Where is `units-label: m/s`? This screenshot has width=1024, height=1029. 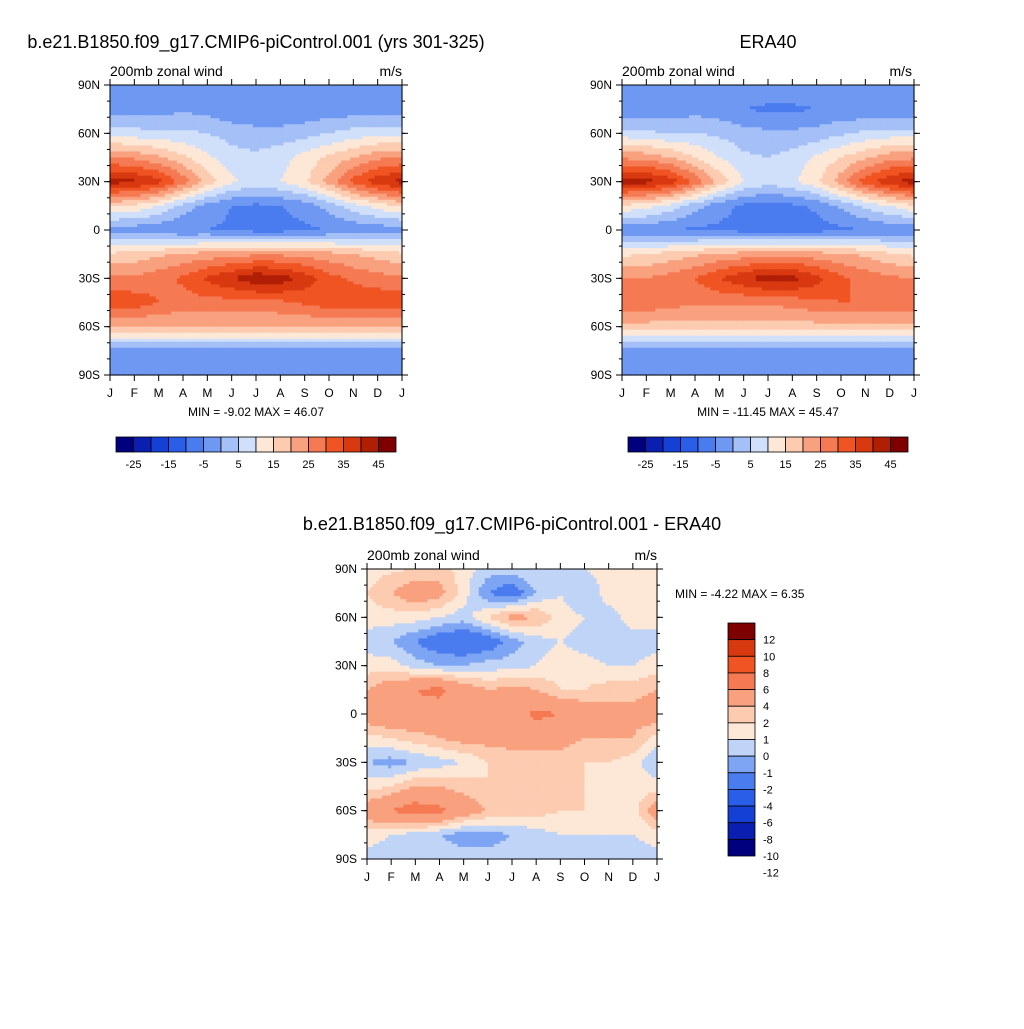 units-label: m/s is located at coordinates (390, 71).